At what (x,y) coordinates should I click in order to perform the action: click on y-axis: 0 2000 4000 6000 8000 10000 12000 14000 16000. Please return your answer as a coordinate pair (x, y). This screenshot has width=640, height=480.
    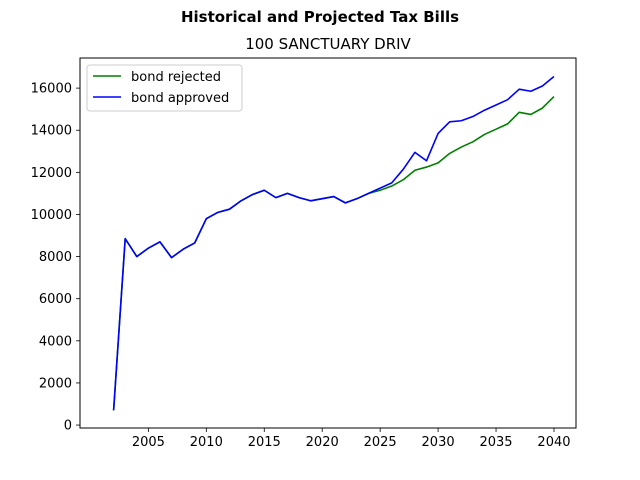
    Looking at the image, I should click on (55, 258).